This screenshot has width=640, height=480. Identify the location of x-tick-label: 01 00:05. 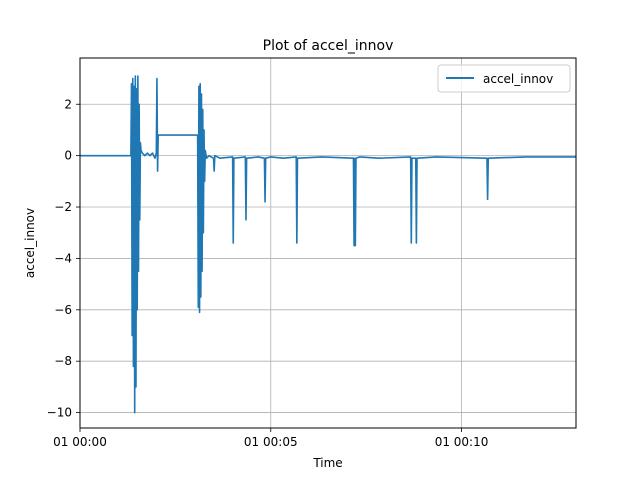
(271, 442).